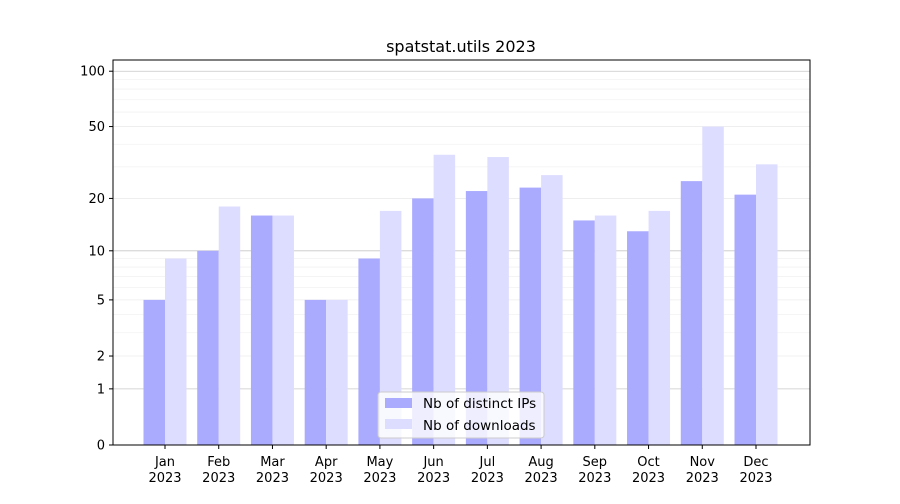 This screenshot has height=504, width=900. Describe the element at coordinates (540, 462) in the screenshot. I see `x-tick-label-month: Aug` at that location.